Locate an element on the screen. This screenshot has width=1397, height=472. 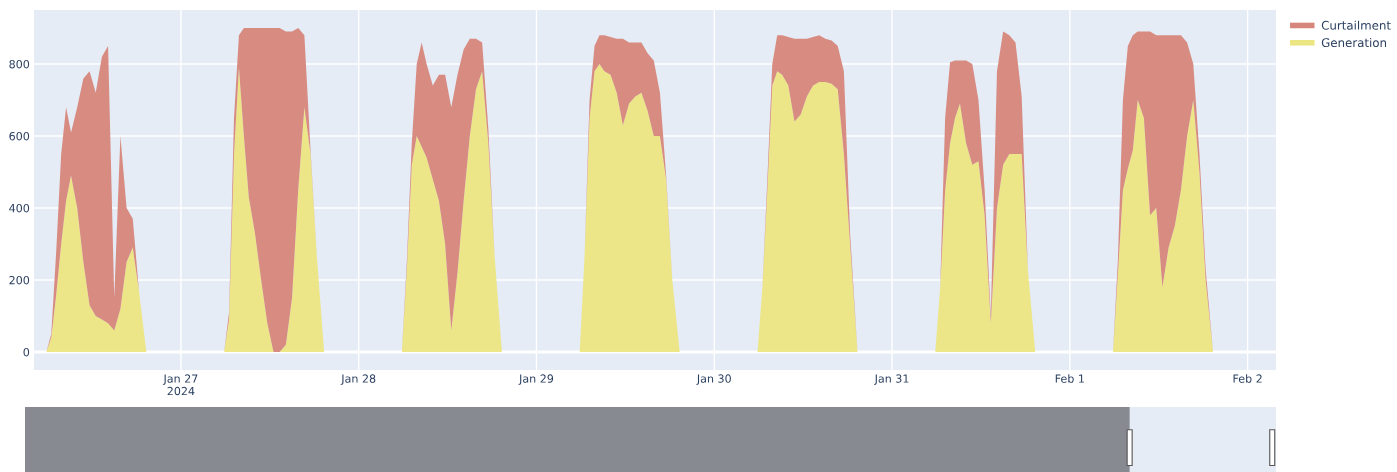
y-tick-label: 200 is located at coordinates (19, 280).